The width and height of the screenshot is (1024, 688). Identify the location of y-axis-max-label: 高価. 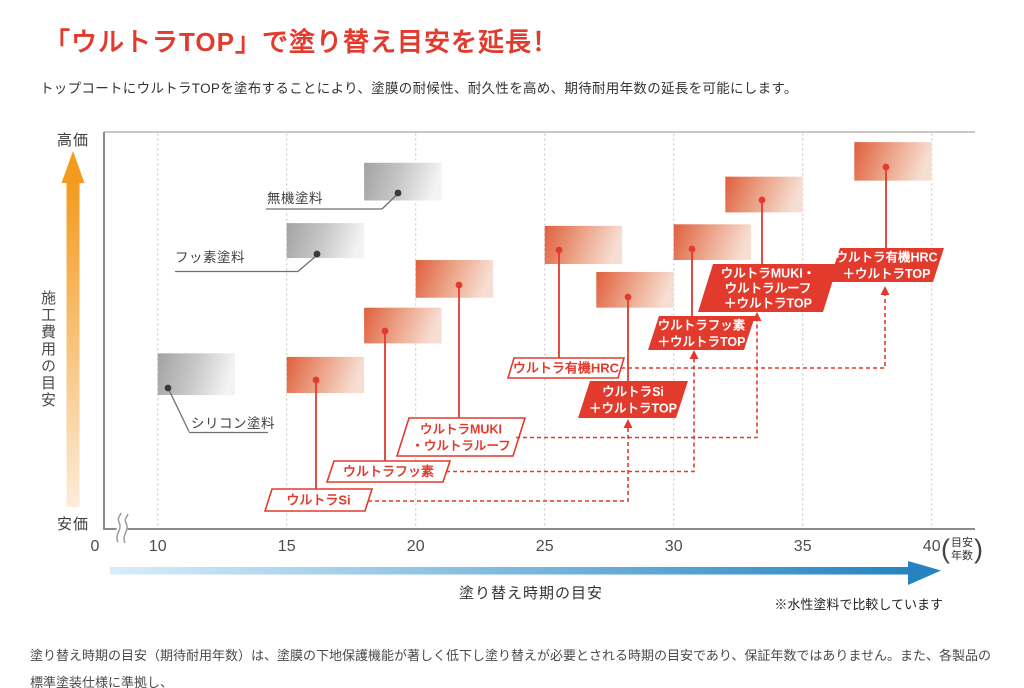
(73, 140).